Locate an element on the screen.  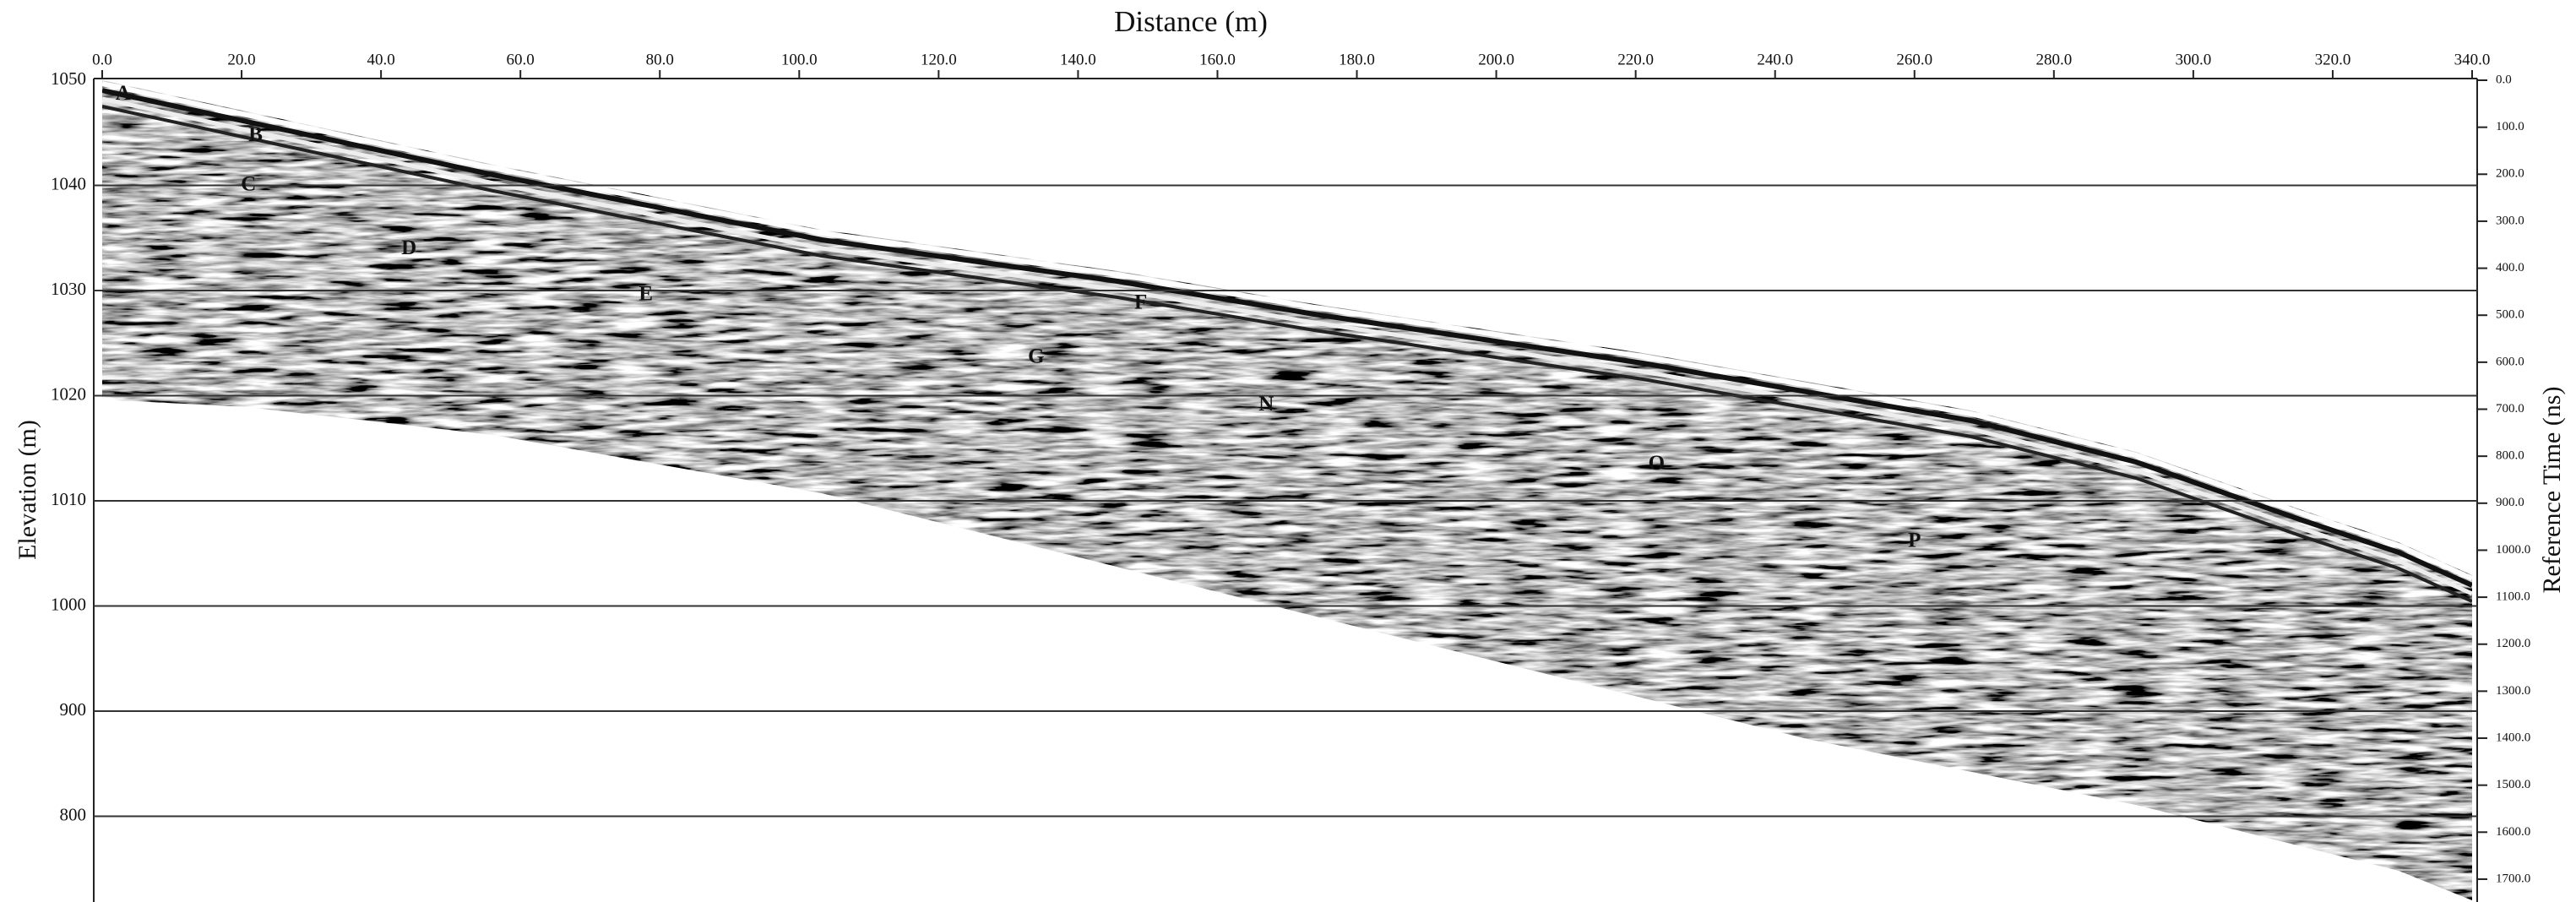
y2-tick-label: 1600.0 is located at coordinates (2513, 832).